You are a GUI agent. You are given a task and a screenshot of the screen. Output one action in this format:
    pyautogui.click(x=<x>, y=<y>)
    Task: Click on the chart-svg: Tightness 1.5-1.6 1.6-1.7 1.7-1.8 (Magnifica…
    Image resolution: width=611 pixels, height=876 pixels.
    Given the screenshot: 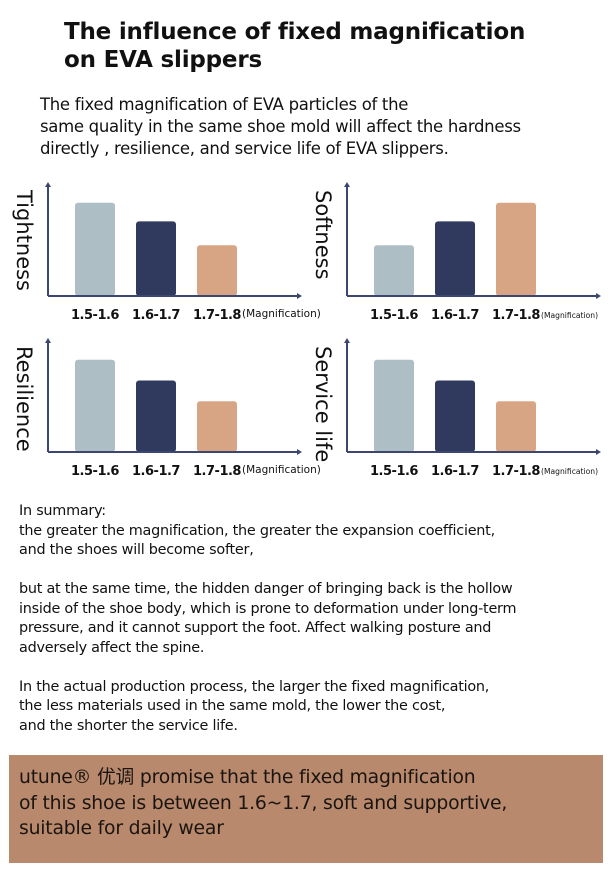 What is the action you would take?
    pyautogui.click(x=166, y=252)
    